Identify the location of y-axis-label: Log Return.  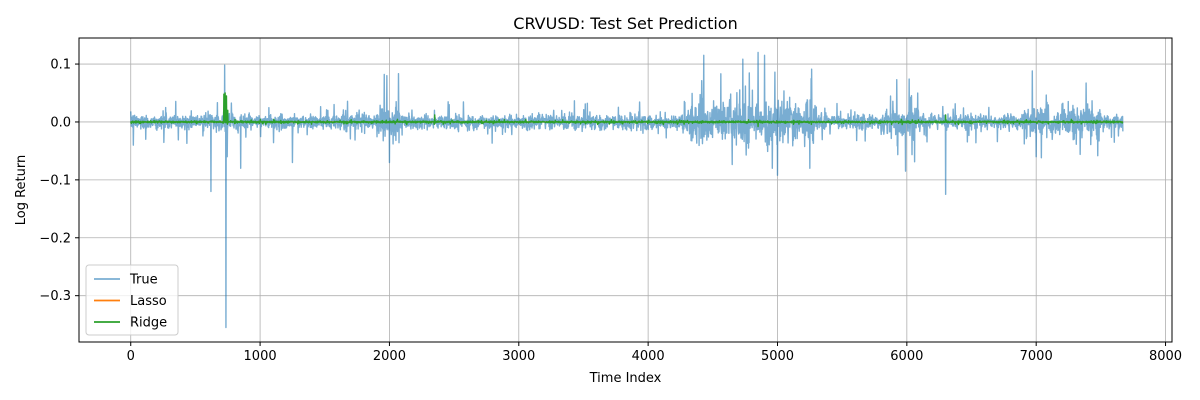
(21, 190).